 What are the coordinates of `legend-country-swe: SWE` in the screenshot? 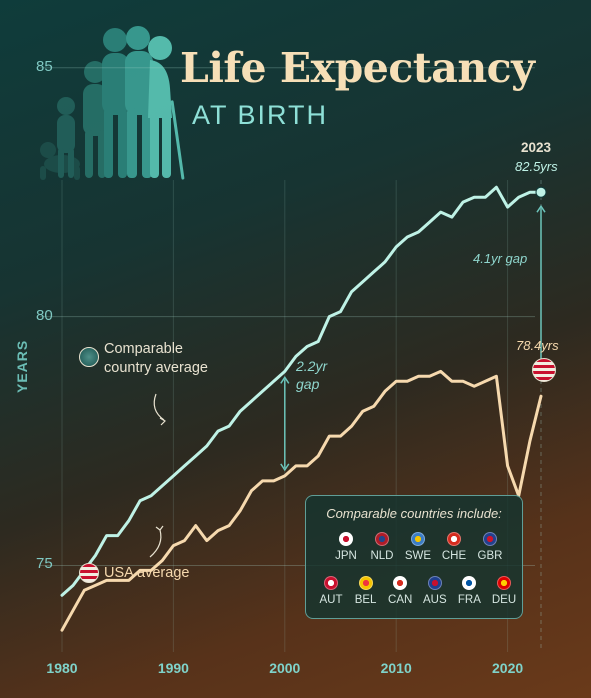 It's located at (418, 547).